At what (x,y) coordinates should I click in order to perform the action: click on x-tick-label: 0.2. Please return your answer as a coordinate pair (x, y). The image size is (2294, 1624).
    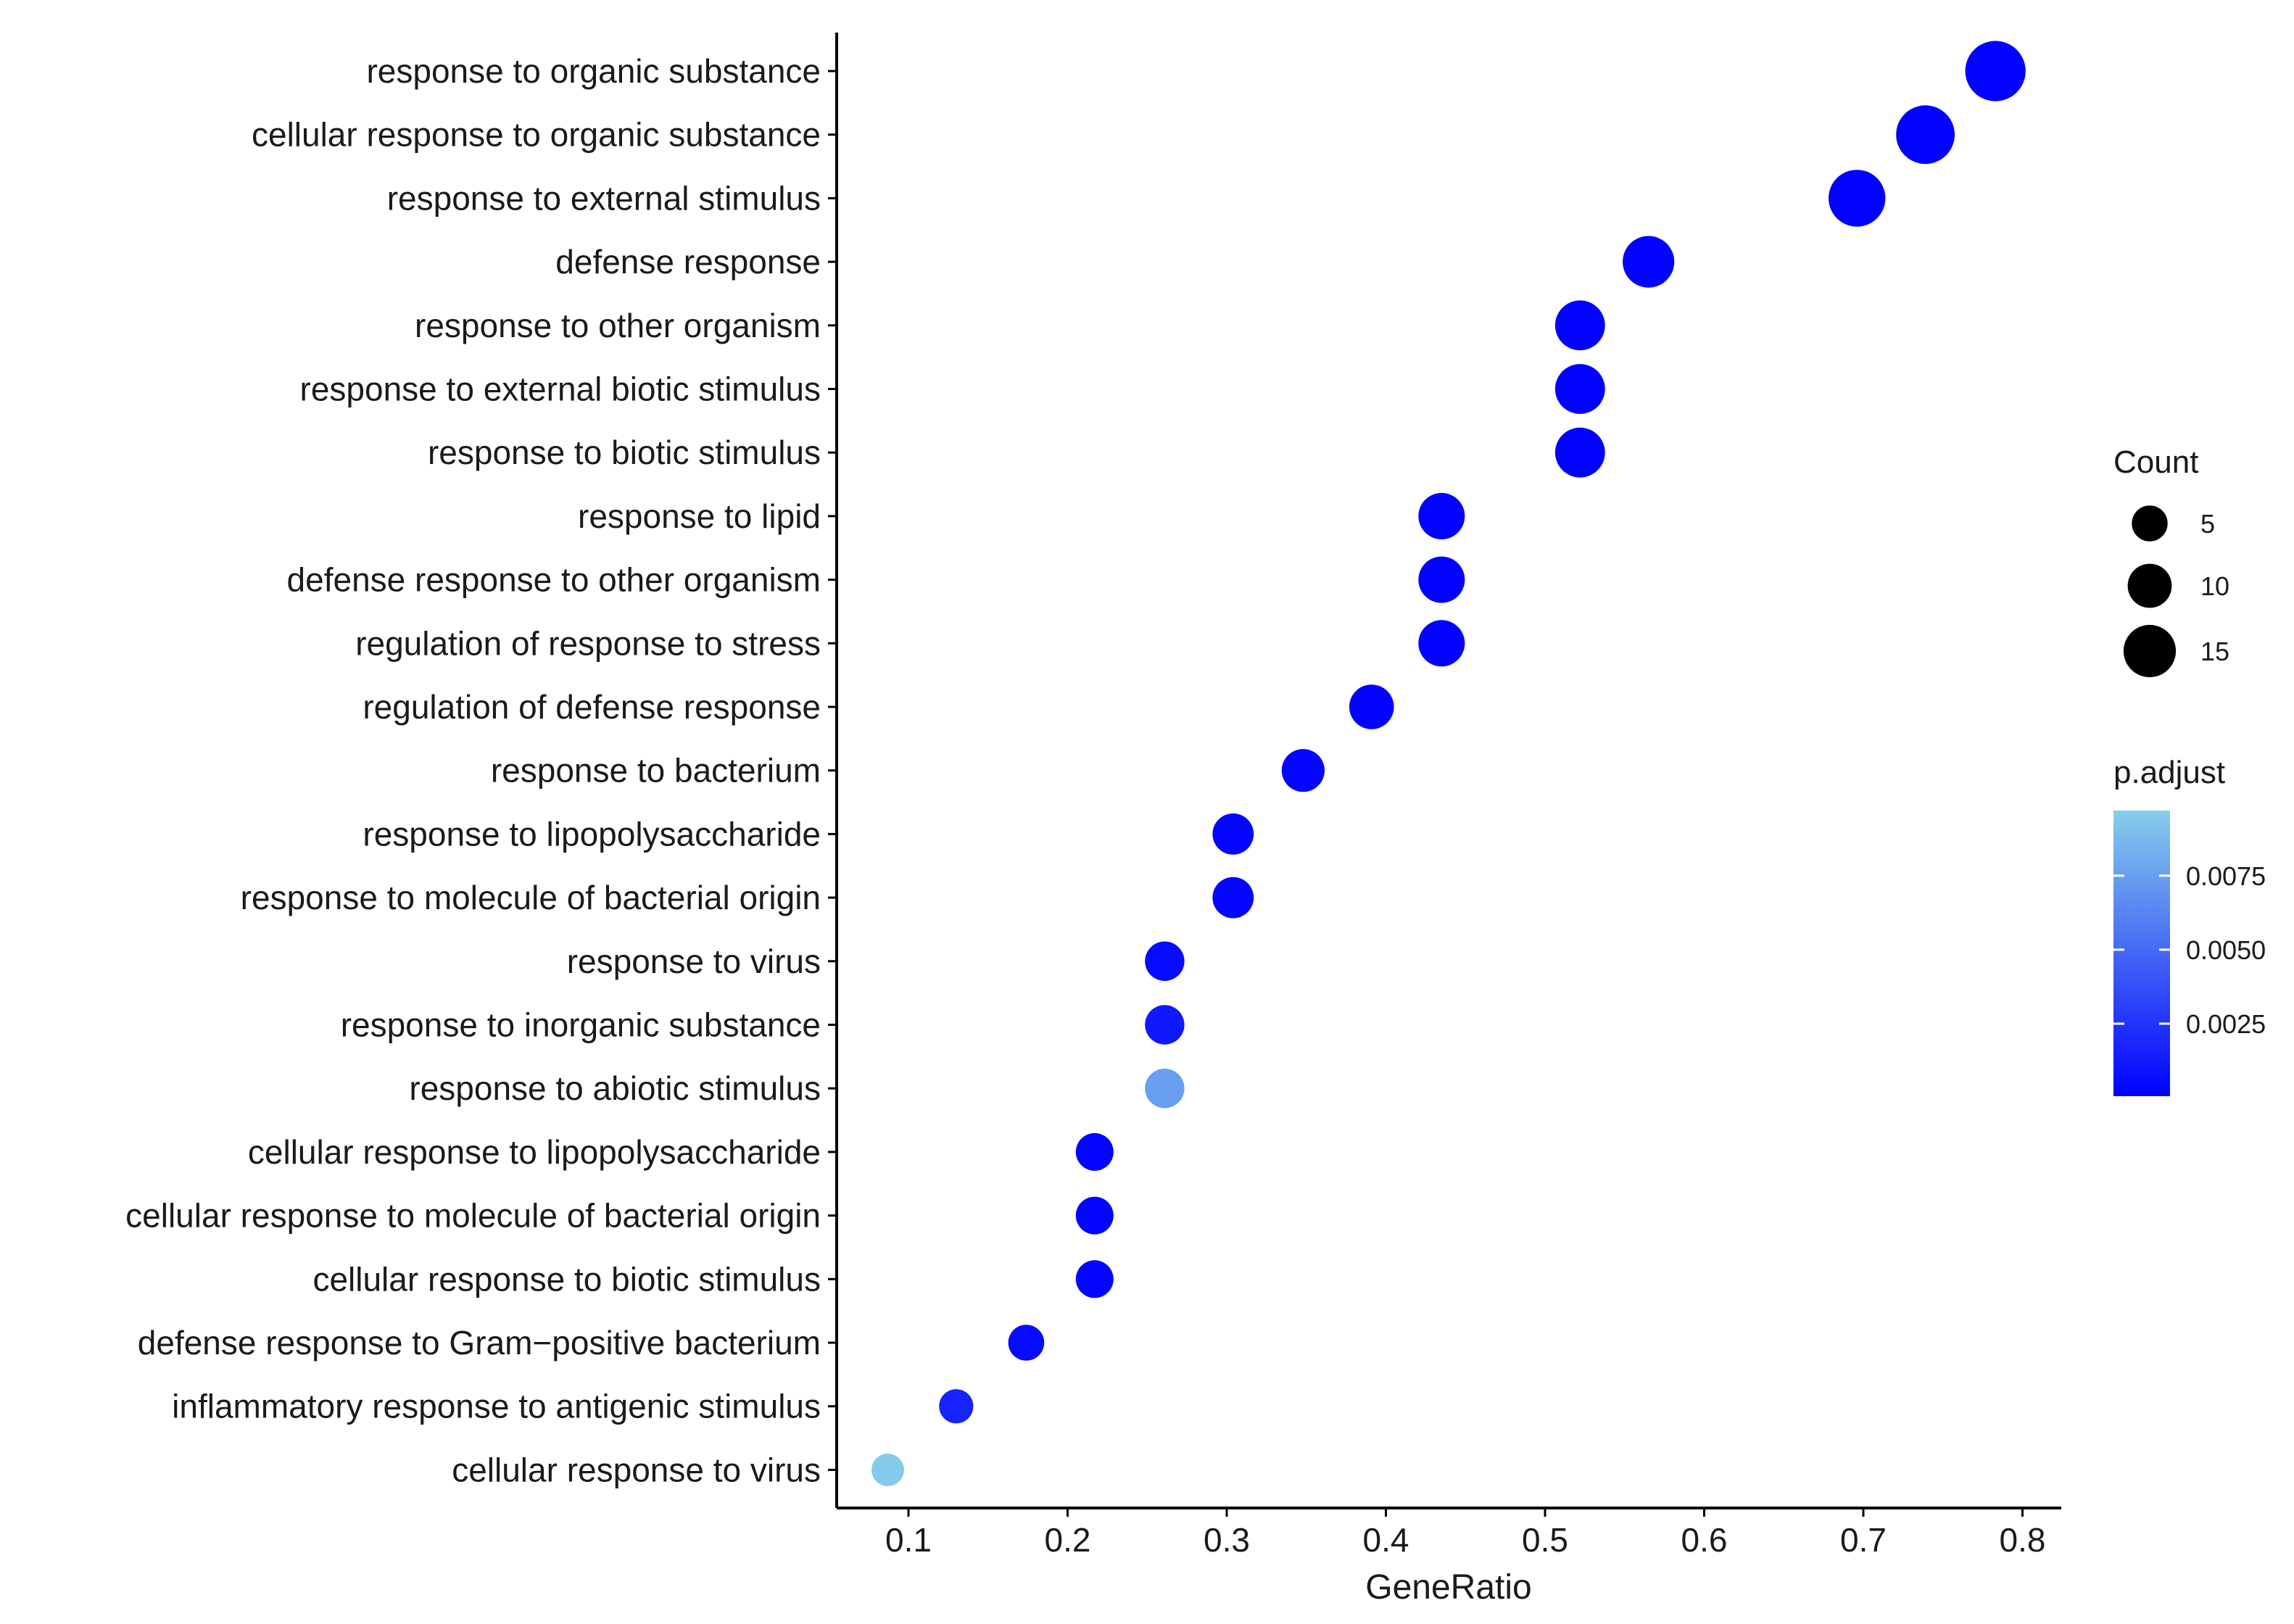
    Looking at the image, I should click on (1068, 1540).